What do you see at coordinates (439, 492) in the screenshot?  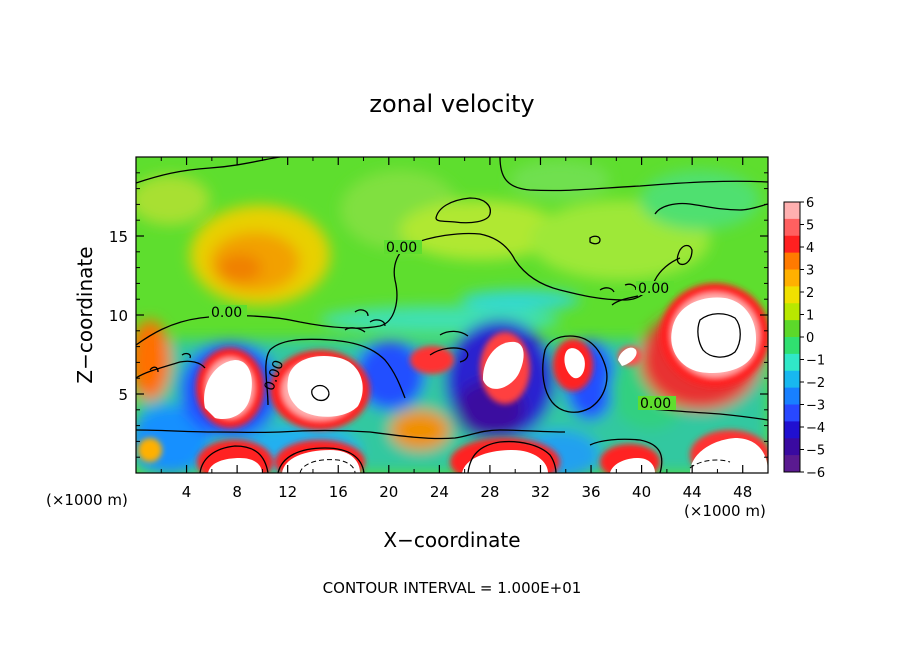 I see `x-tick-label: 24` at bounding box center [439, 492].